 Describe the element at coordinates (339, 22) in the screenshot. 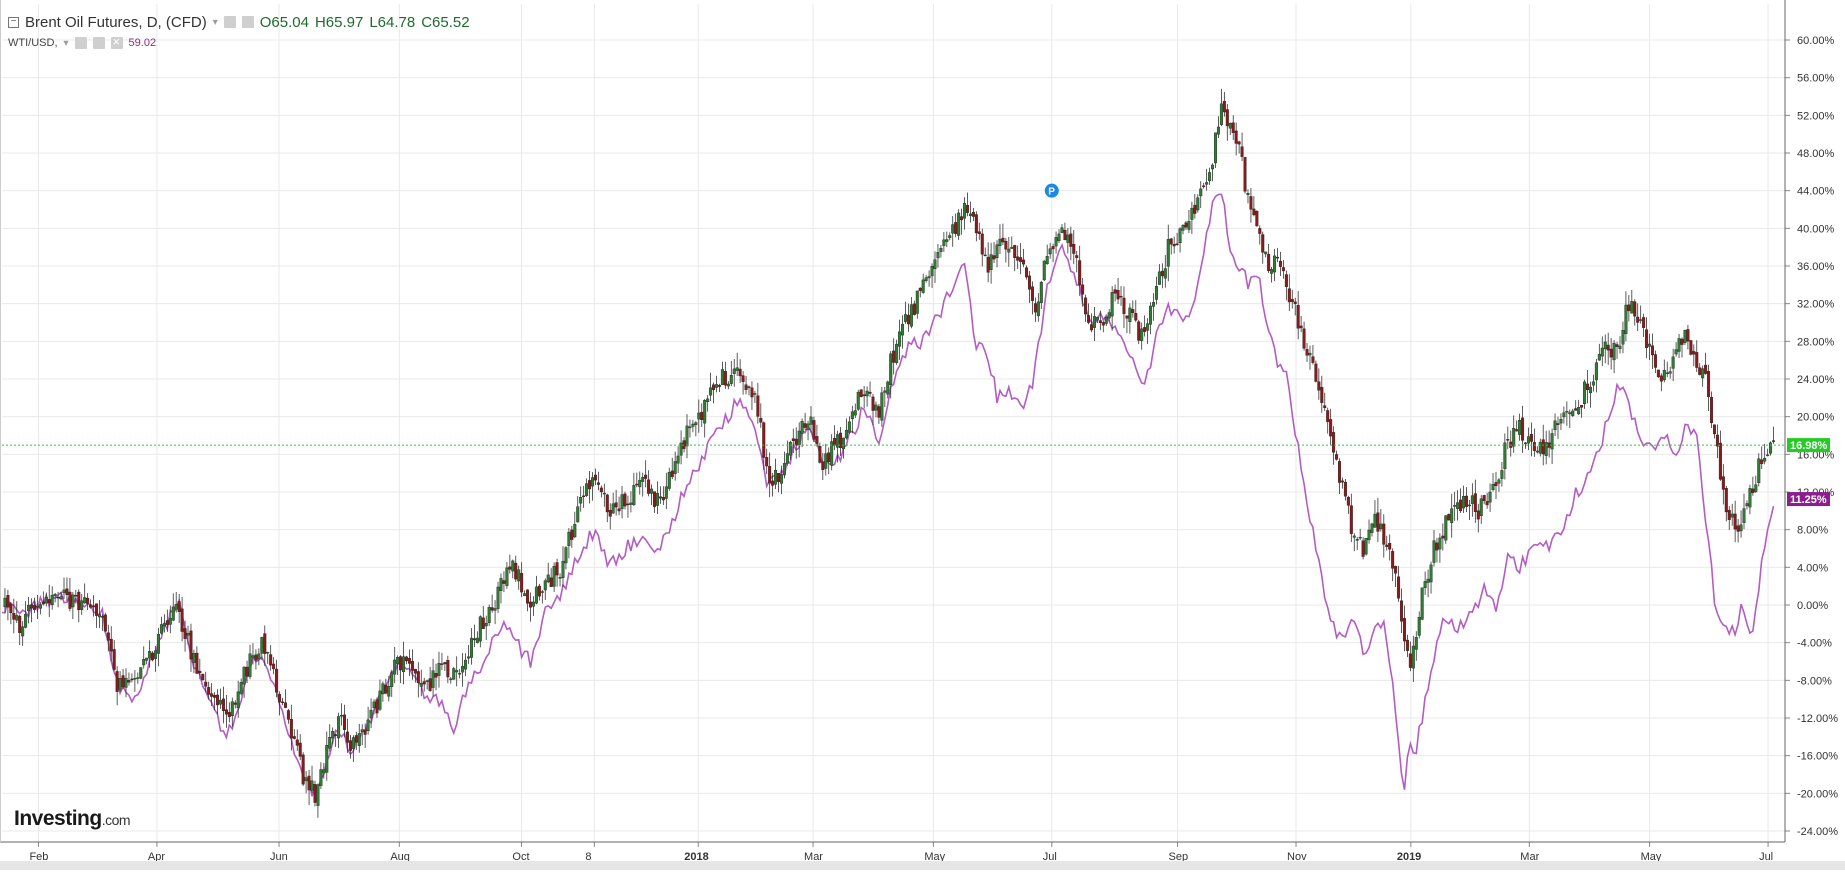

I see `ohlc-high: H65.97` at that location.